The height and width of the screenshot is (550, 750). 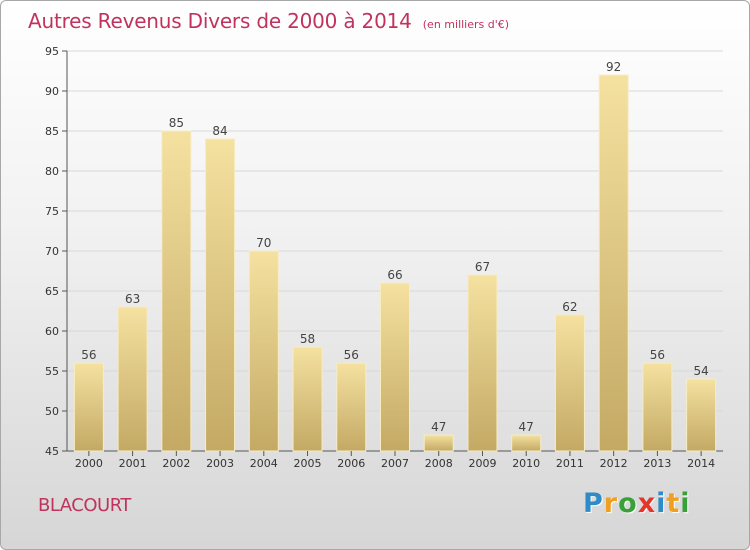 What do you see at coordinates (52, 91) in the screenshot?
I see `y-tick-label: 90` at bounding box center [52, 91].